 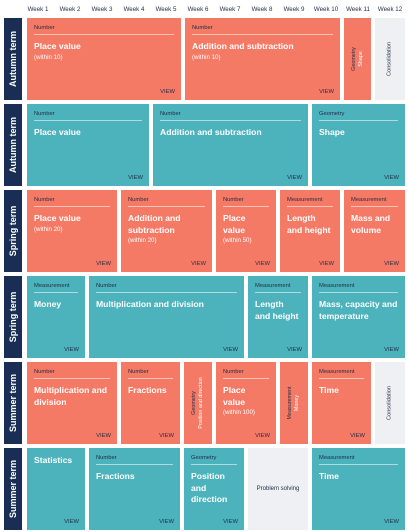 I want to click on week-header: Week 1, so click(x=38, y=9).